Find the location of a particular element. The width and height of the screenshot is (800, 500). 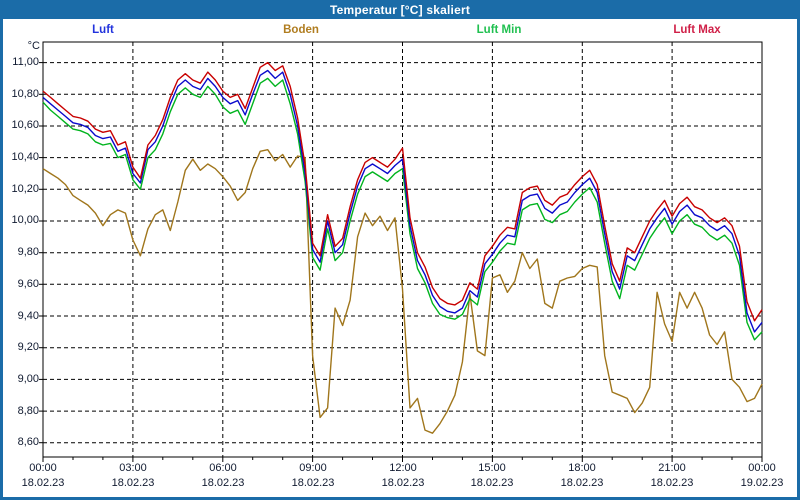

y-tick-label: 10,80 is located at coordinates (25, 94).